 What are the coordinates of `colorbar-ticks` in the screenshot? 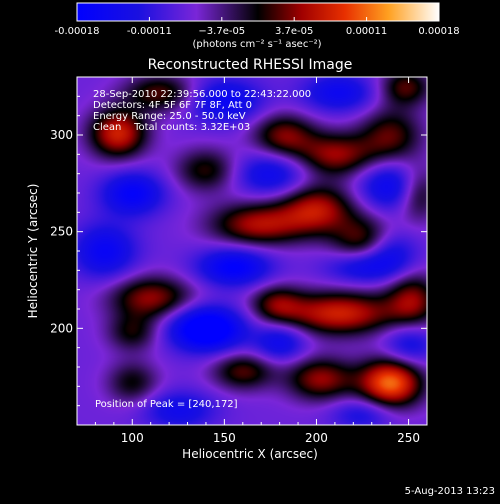 It's located at (258, 19).